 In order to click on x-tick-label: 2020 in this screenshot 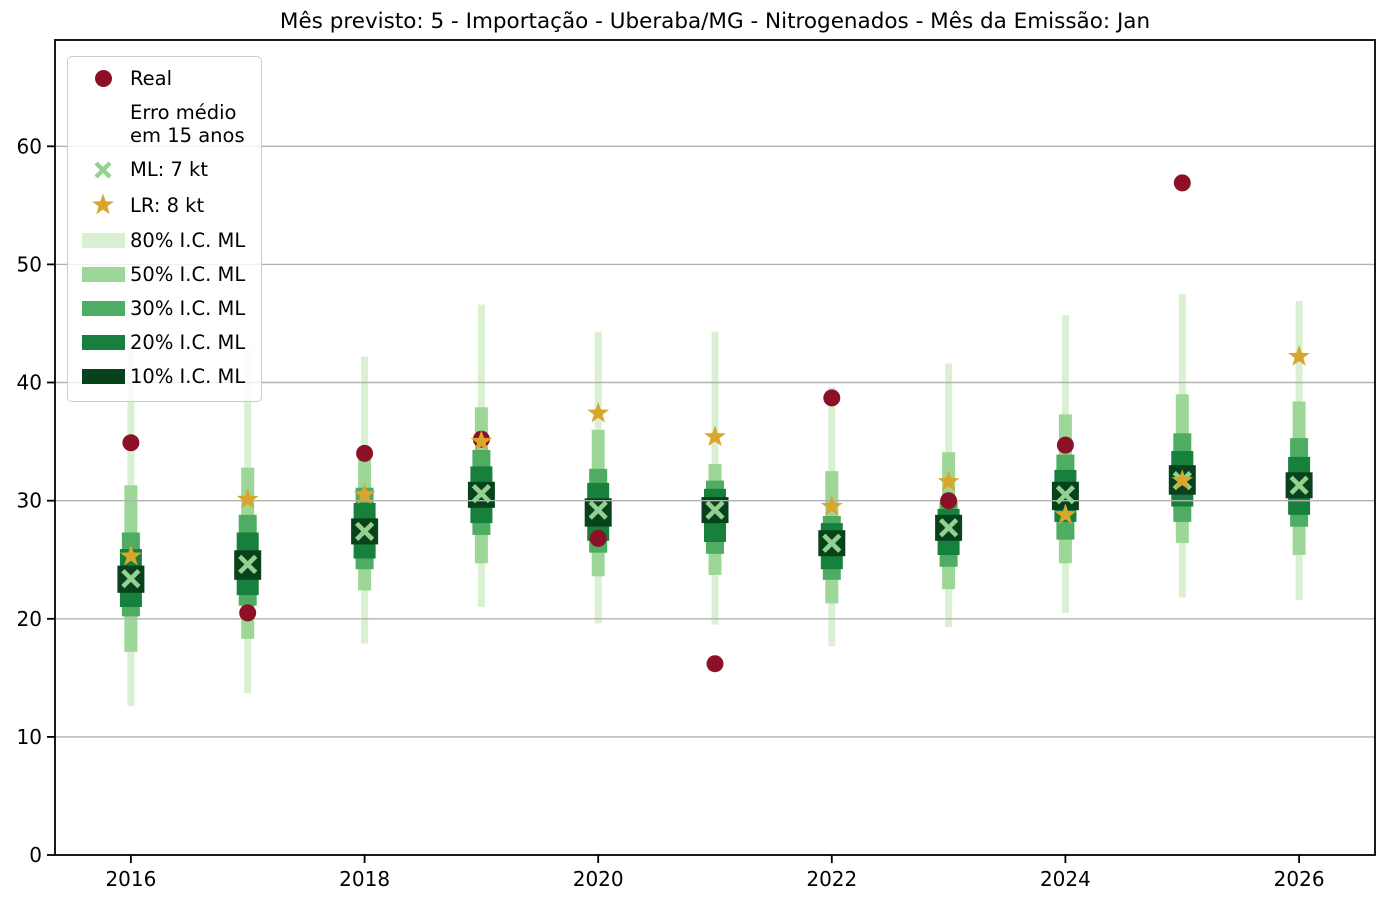, I will do `click(598, 879)`.